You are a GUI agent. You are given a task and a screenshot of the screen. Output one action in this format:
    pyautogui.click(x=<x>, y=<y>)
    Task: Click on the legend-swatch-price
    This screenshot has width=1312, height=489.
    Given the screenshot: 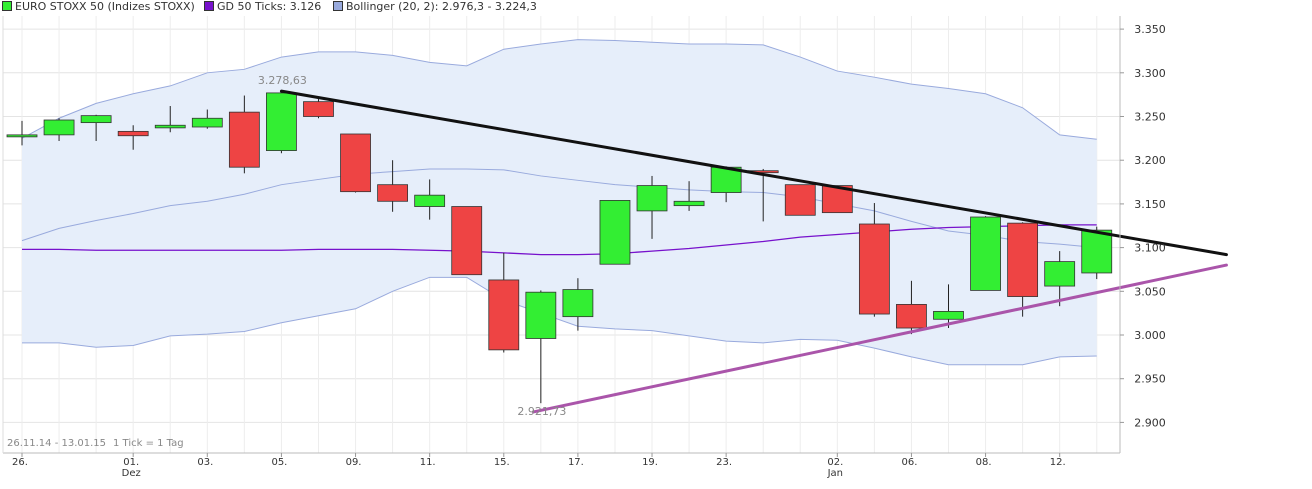 What is the action you would take?
    pyautogui.click(x=7, y=6)
    